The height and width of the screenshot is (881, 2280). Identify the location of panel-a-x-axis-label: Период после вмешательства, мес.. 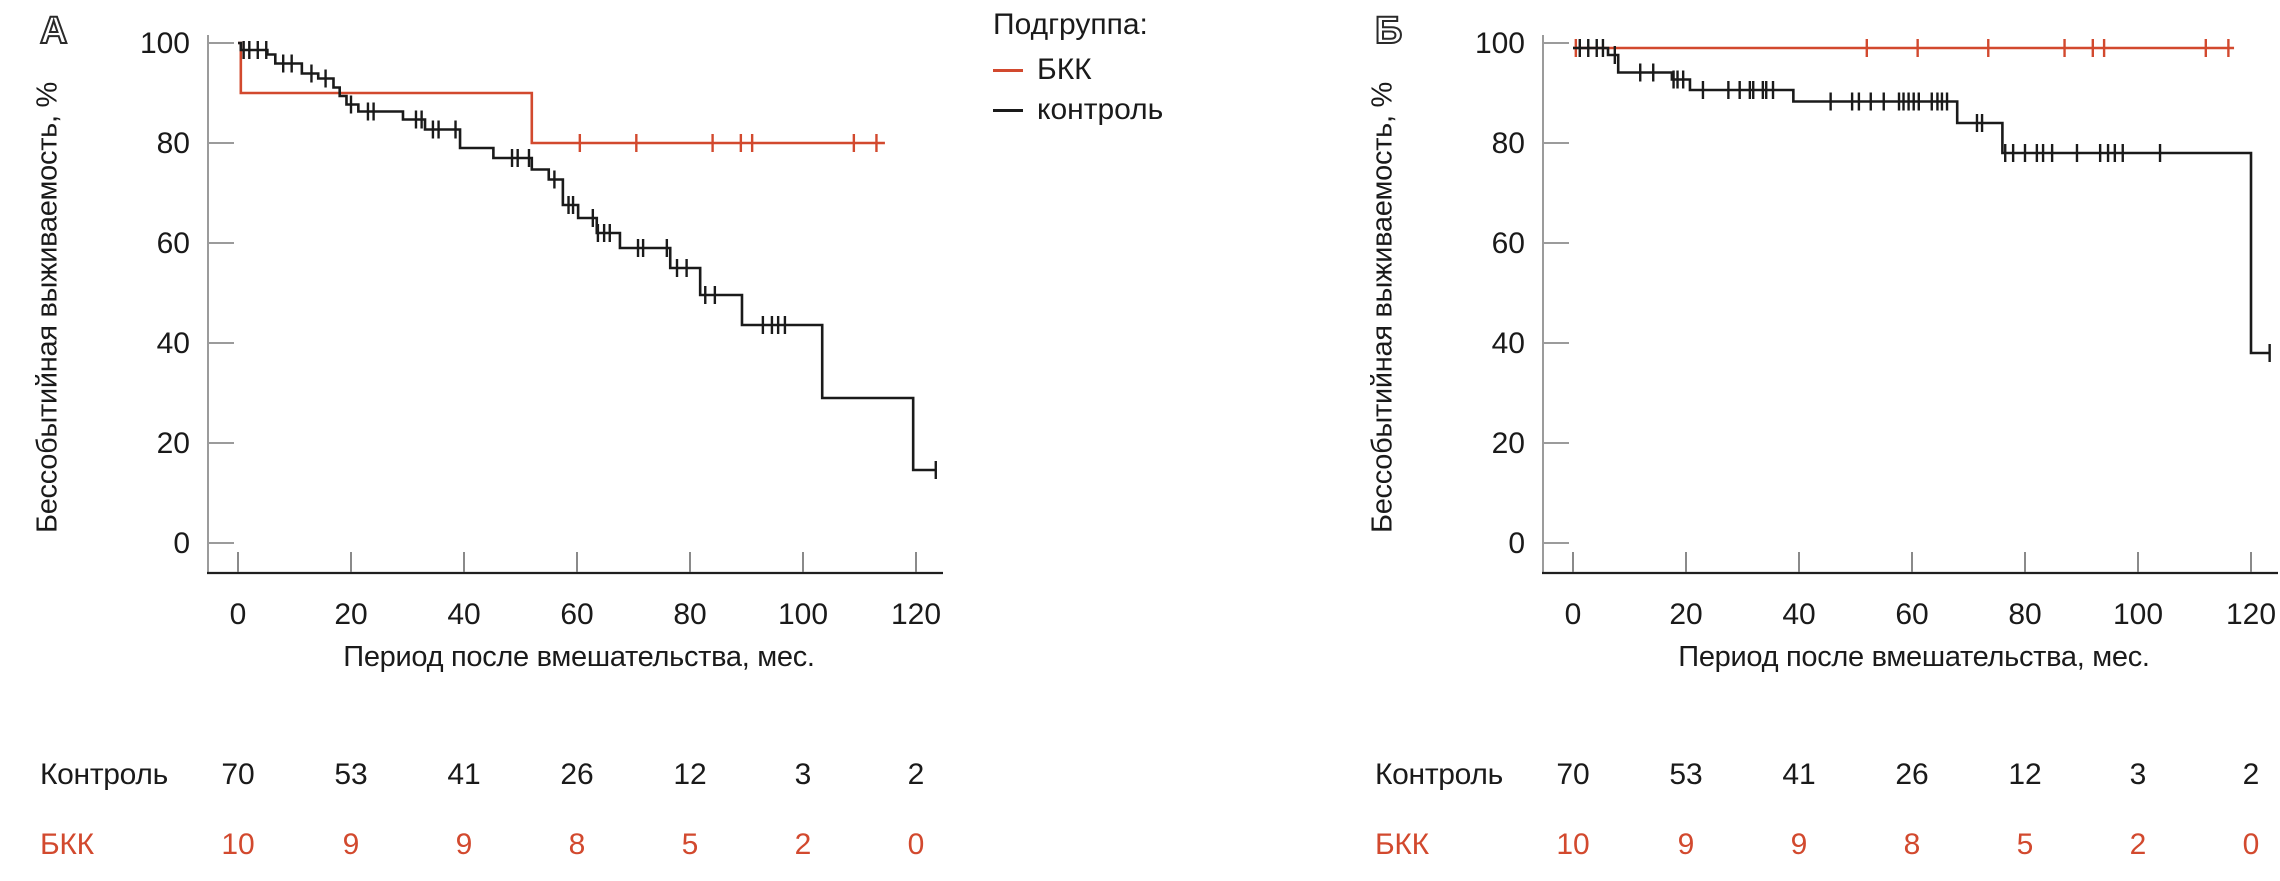
(579, 657).